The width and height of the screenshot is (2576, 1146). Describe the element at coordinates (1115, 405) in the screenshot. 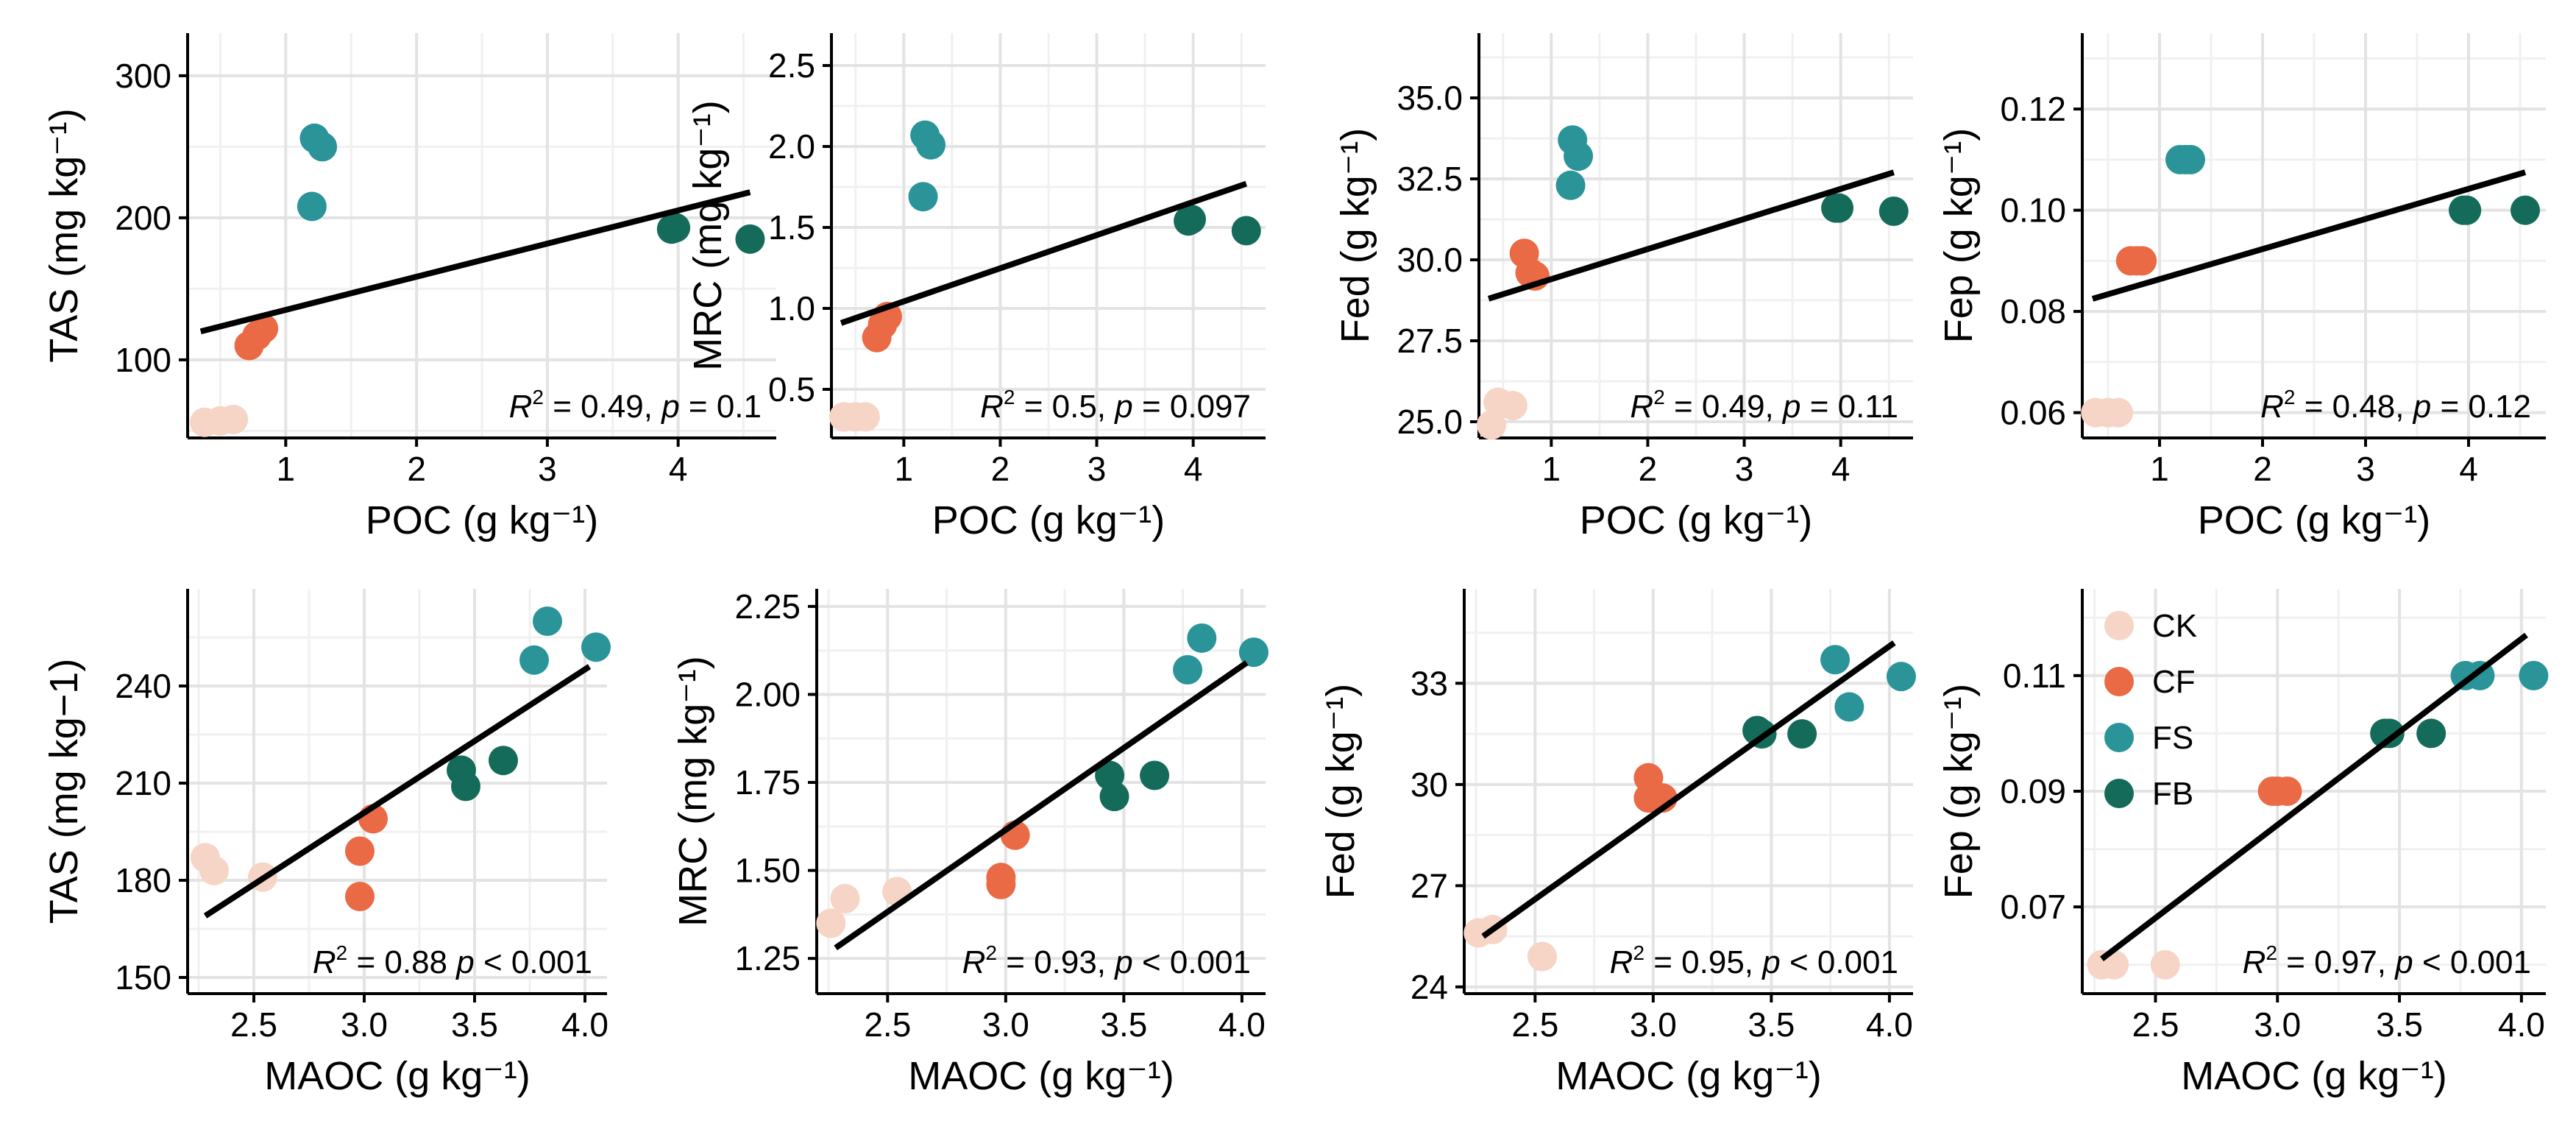

I see `fit-annotation: R2 = 0.5, p = 0.097` at that location.